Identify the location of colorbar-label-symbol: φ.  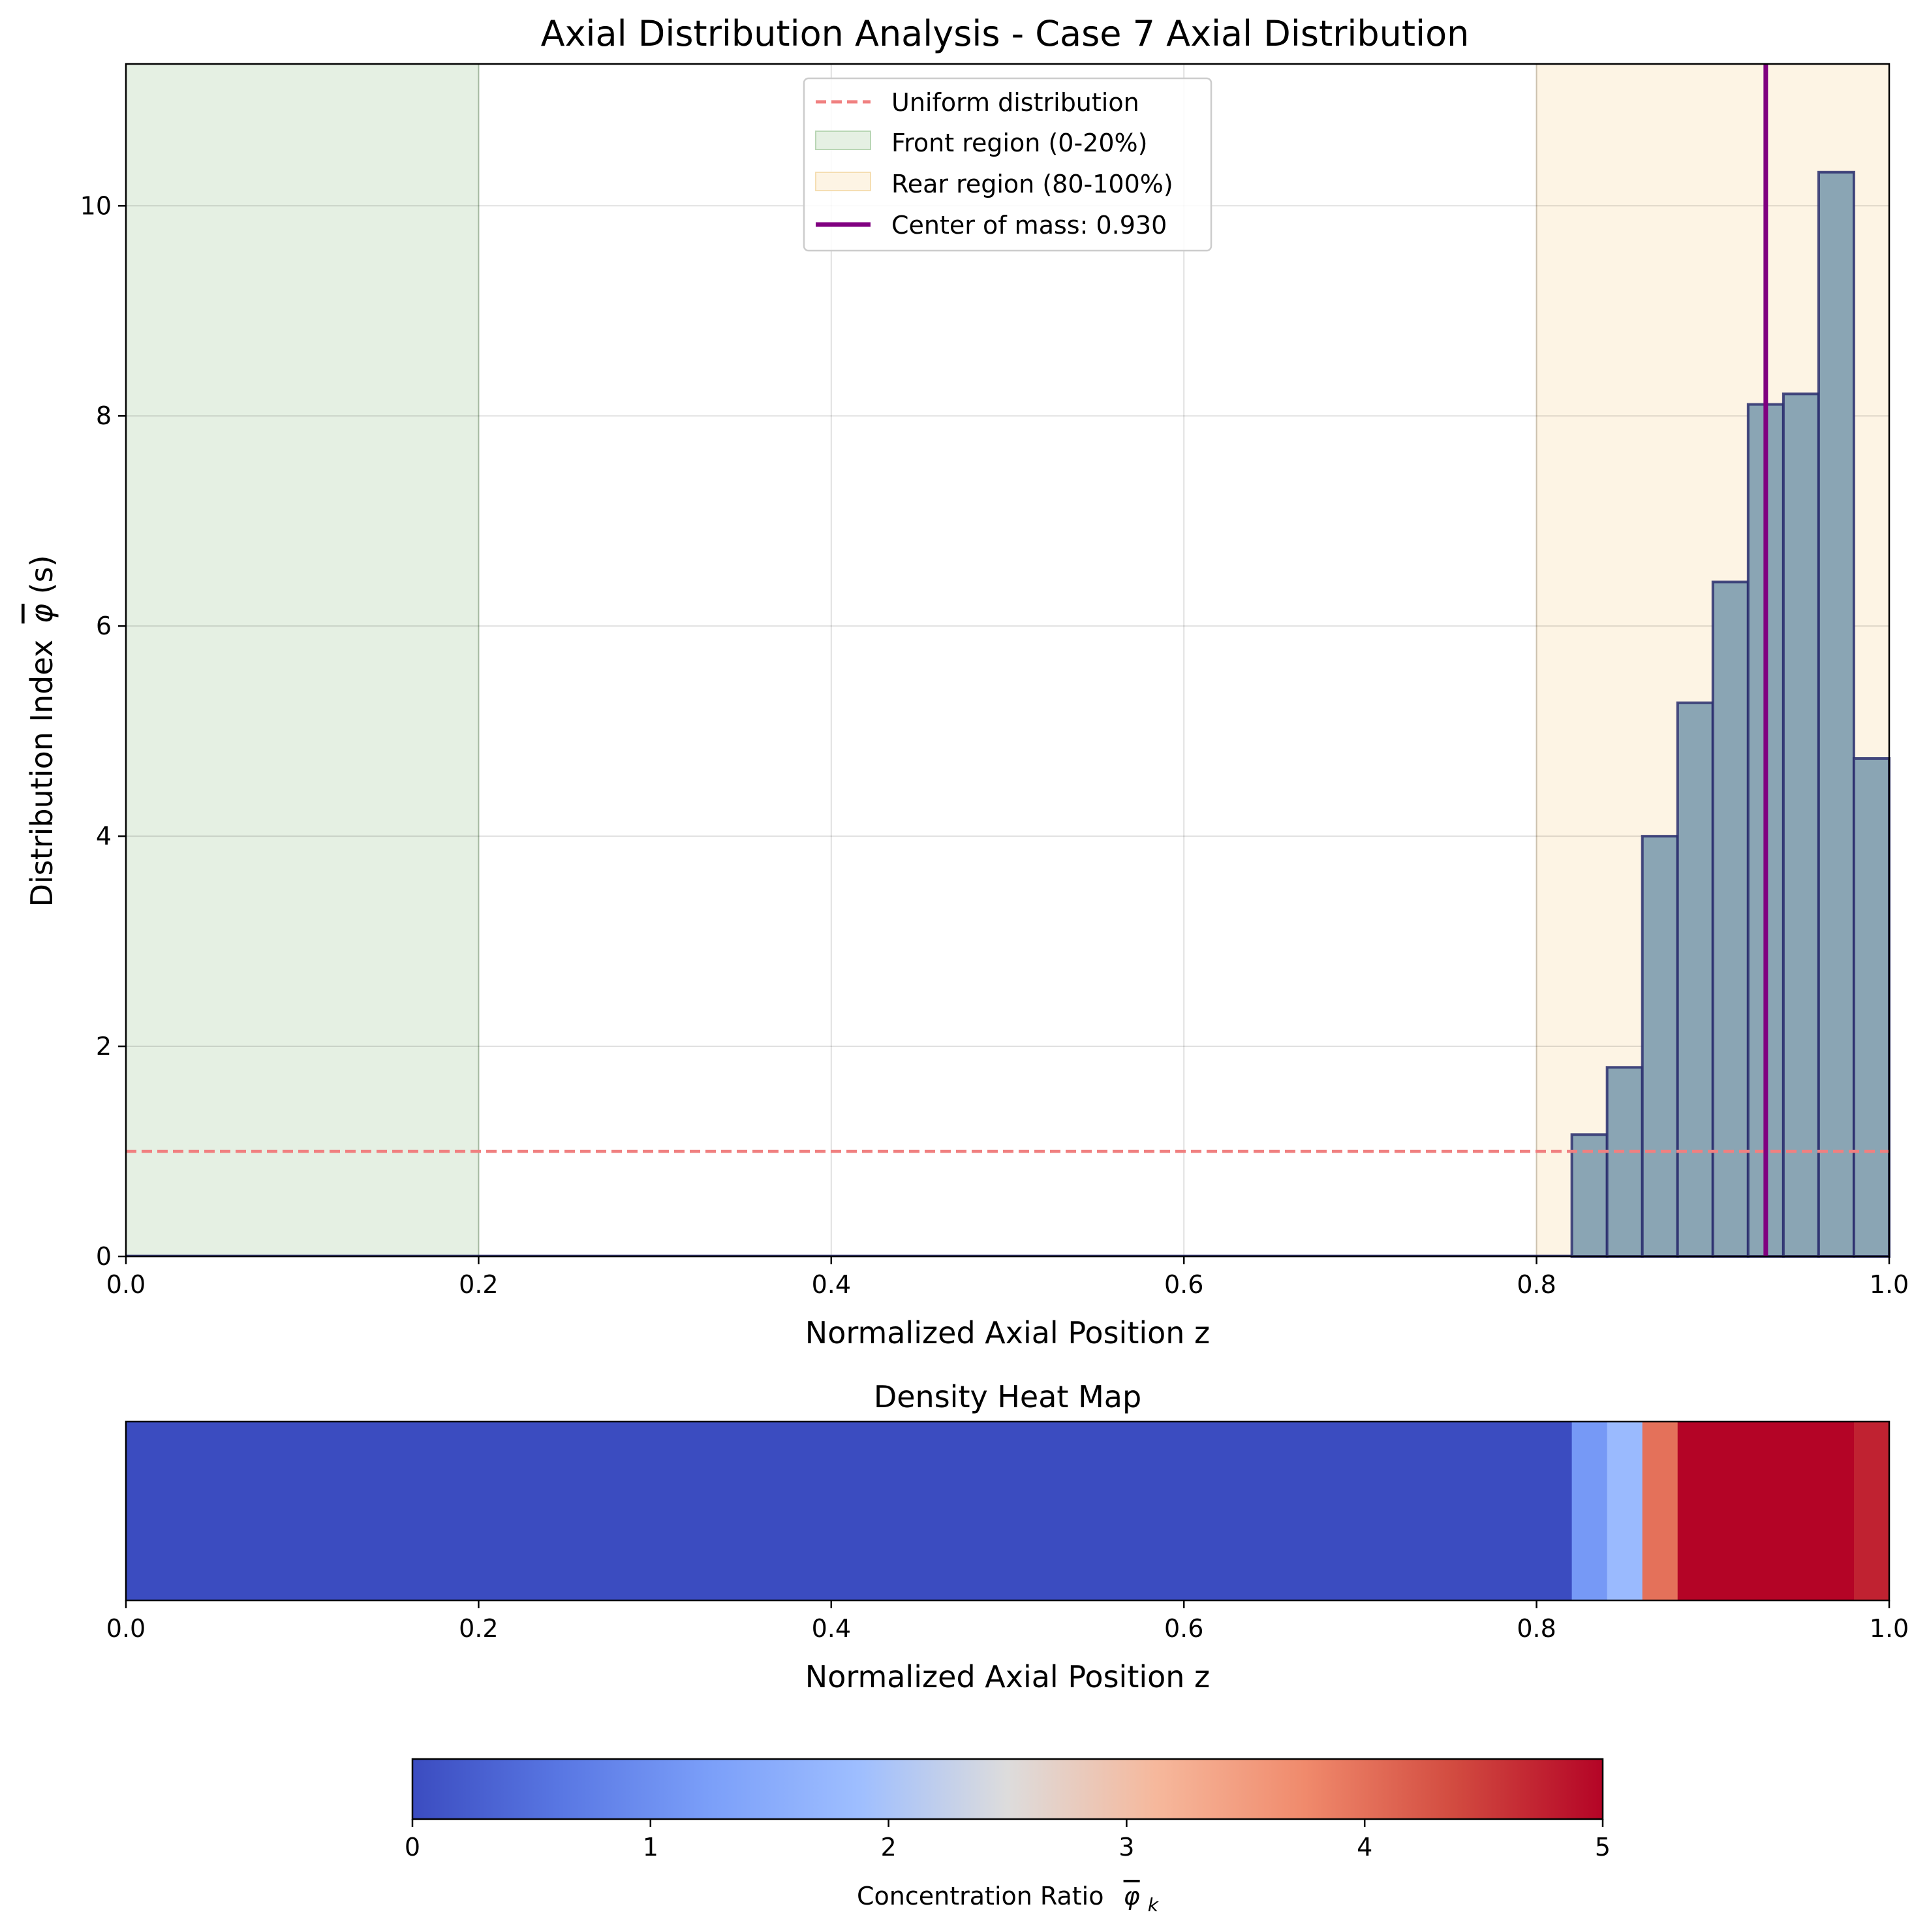
(1132, 1896).